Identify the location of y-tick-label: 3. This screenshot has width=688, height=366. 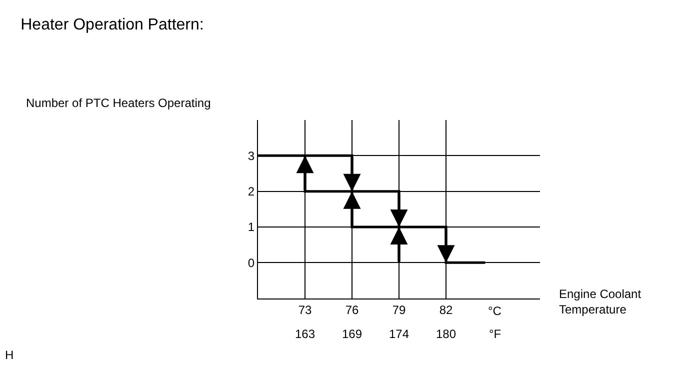
(251, 155).